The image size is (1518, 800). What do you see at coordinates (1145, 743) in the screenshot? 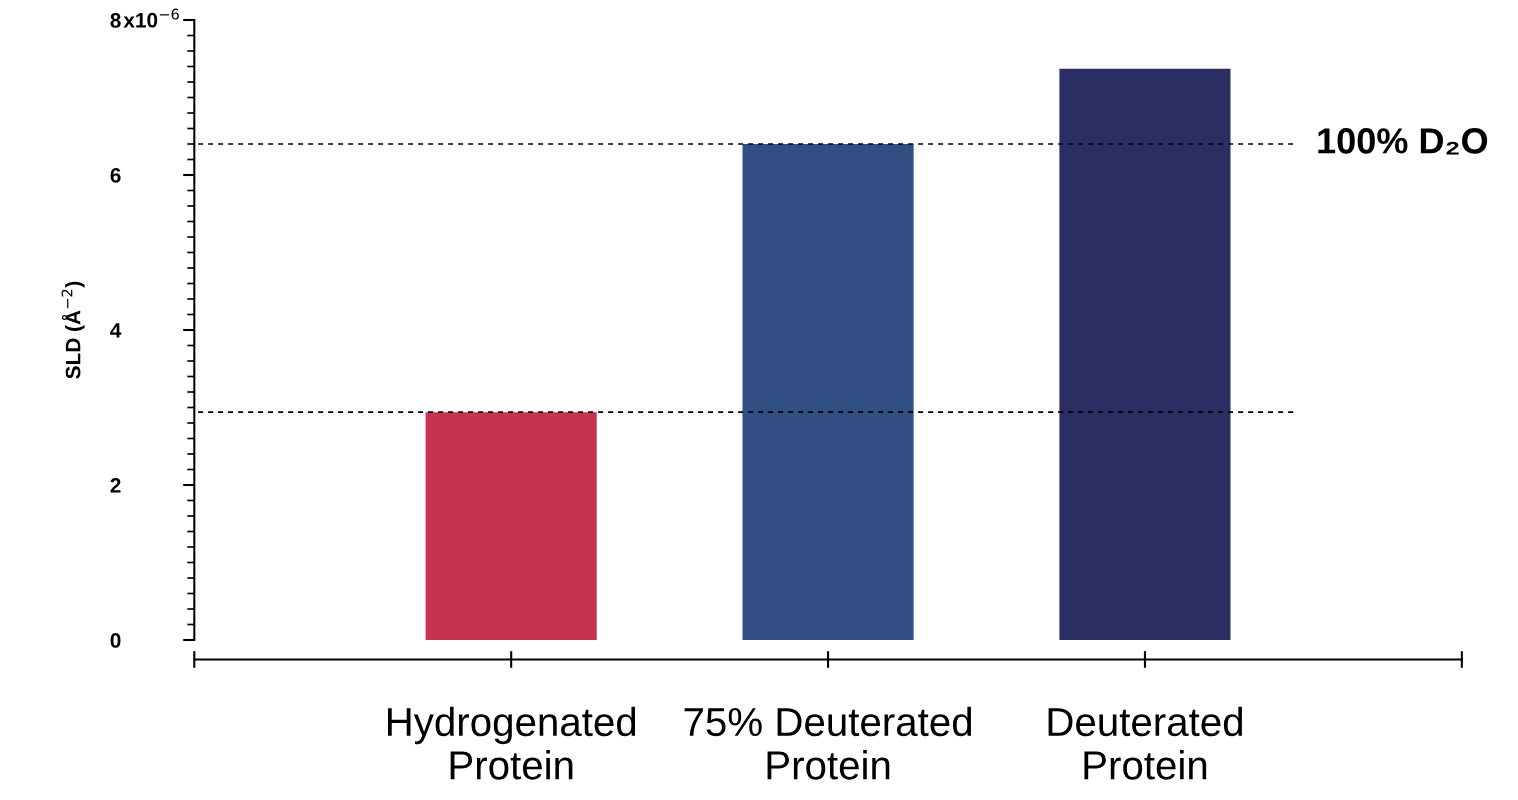
I see `x-tick-label: Deuterated Protein` at bounding box center [1145, 743].